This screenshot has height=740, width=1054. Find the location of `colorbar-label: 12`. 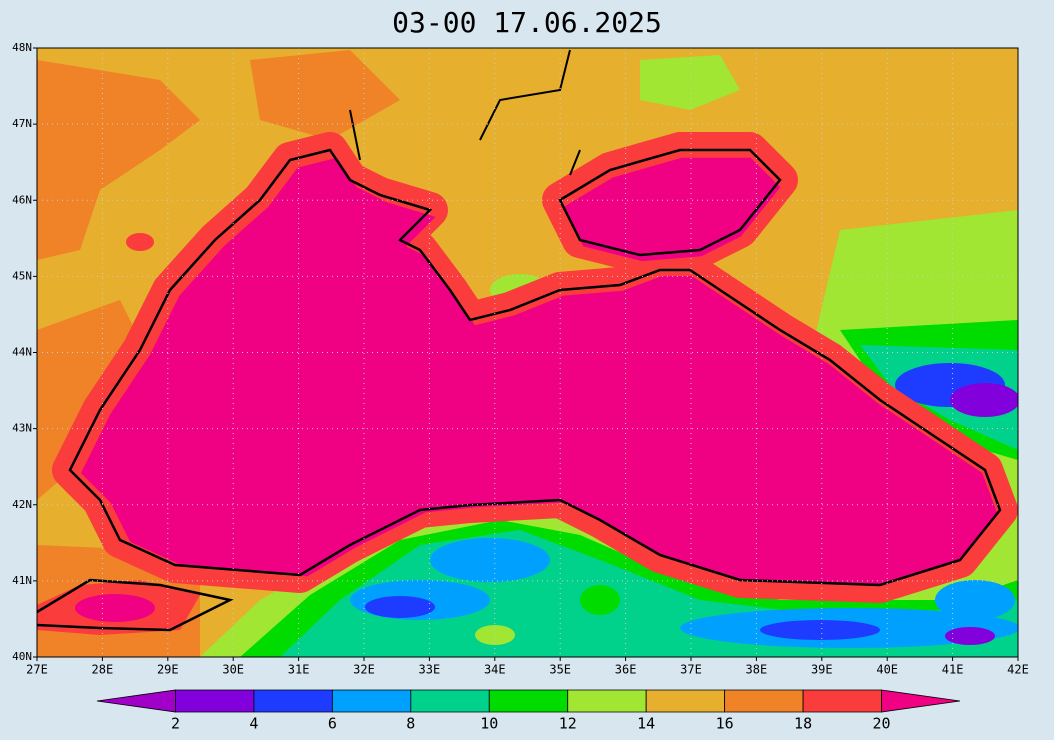

colorbar-label: 12 is located at coordinates (568, 724).